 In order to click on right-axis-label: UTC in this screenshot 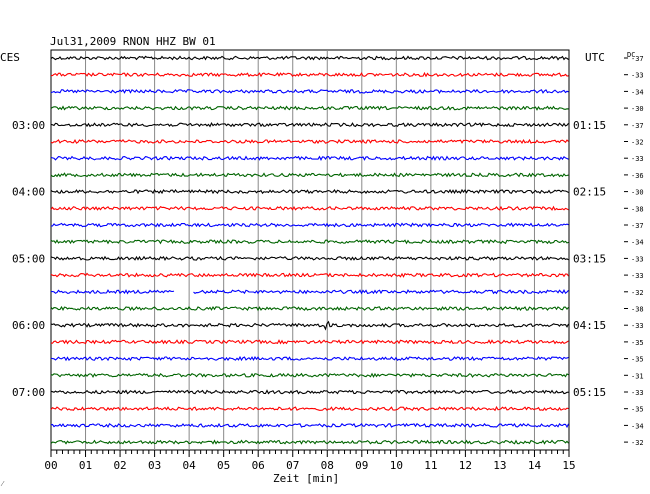, I will do `click(595, 57)`.